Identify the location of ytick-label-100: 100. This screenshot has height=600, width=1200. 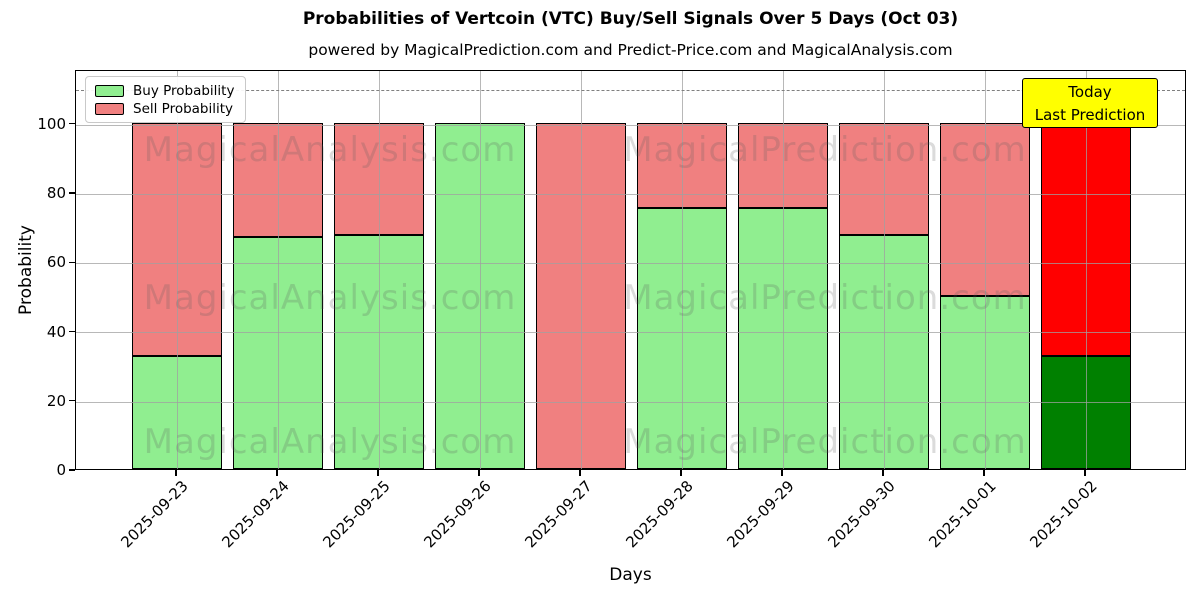
(51, 124).